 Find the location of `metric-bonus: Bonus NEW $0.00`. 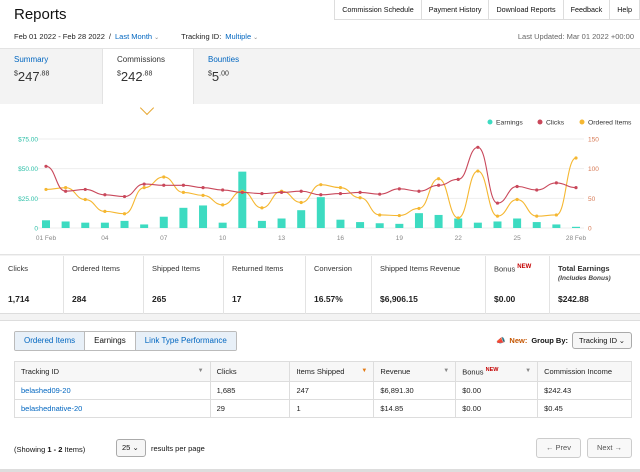

metric-bonus: Bonus NEW $0.00 is located at coordinates (518, 285).